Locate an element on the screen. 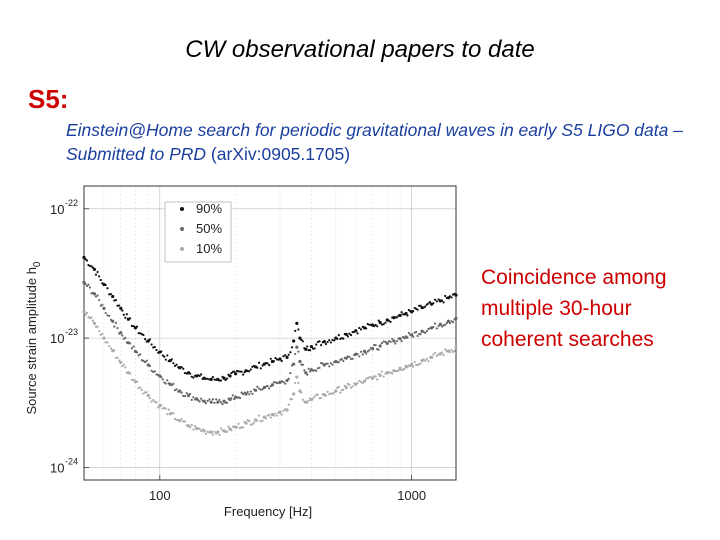  slide-title: CW observational papers to date is located at coordinates (360, 49).